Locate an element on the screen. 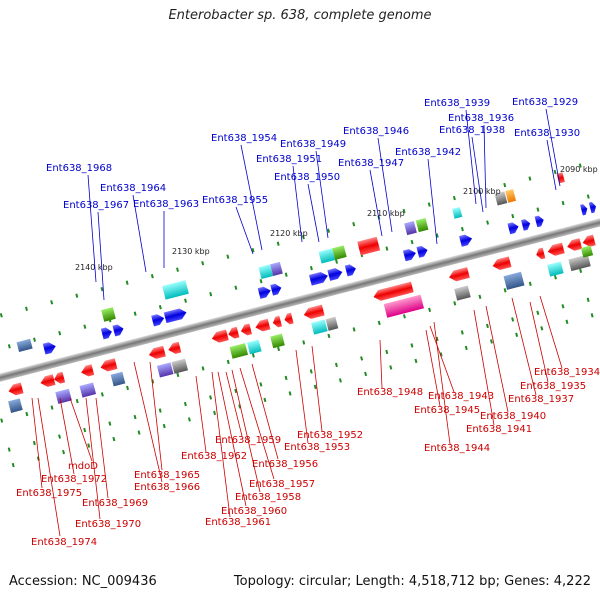  kbp-label: 2100 kbp is located at coordinates (482, 191).